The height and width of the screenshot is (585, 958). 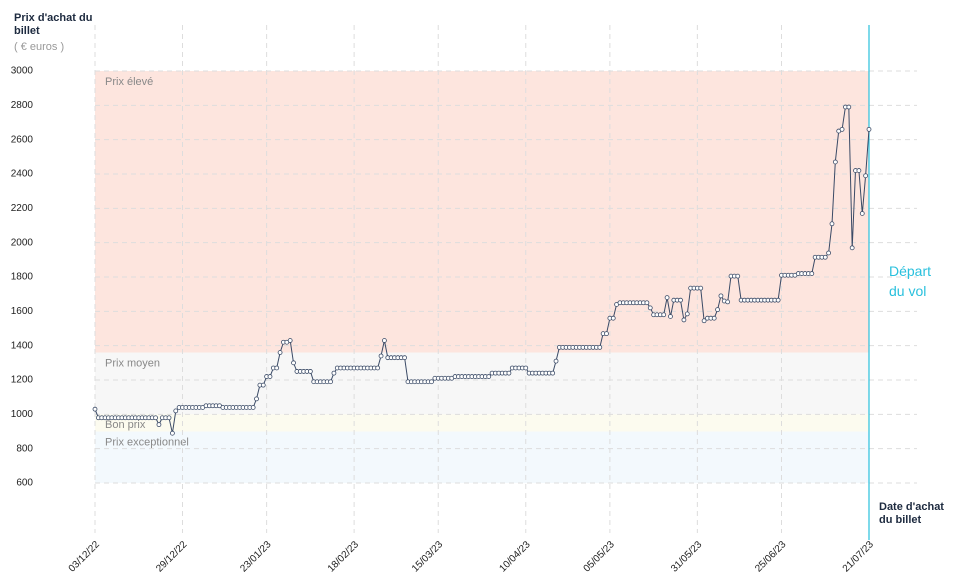 What do you see at coordinates (22, 71) in the screenshot?
I see `y-tick-label: 3000` at bounding box center [22, 71].